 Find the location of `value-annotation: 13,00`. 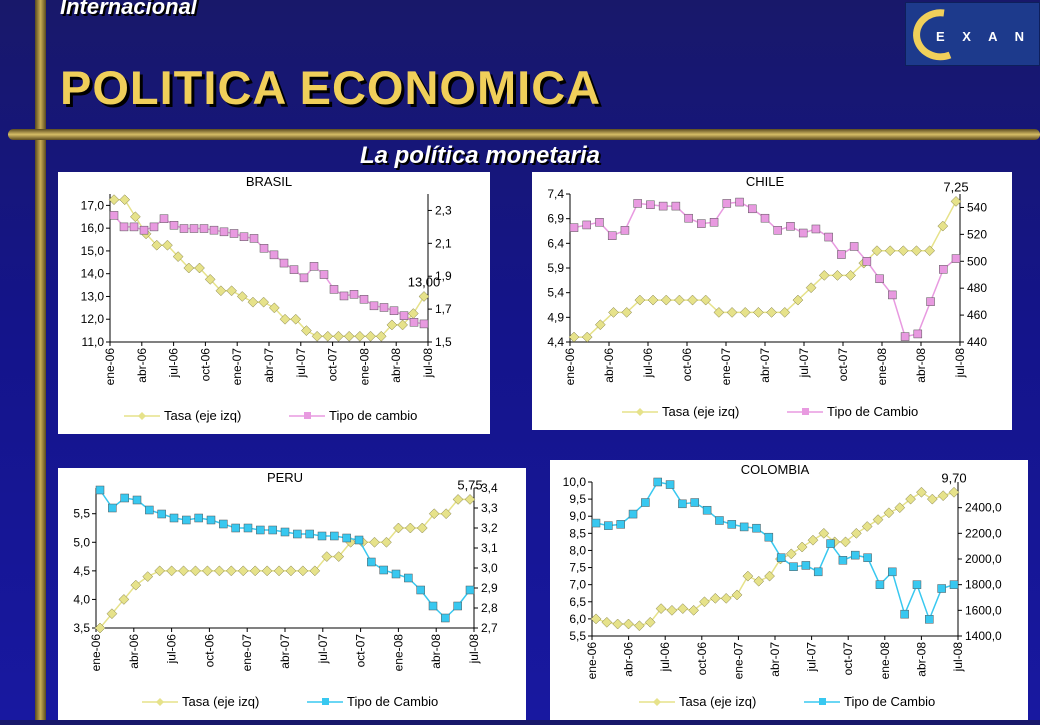

value-annotation: 13,00 is located at coordinates (424, 281).